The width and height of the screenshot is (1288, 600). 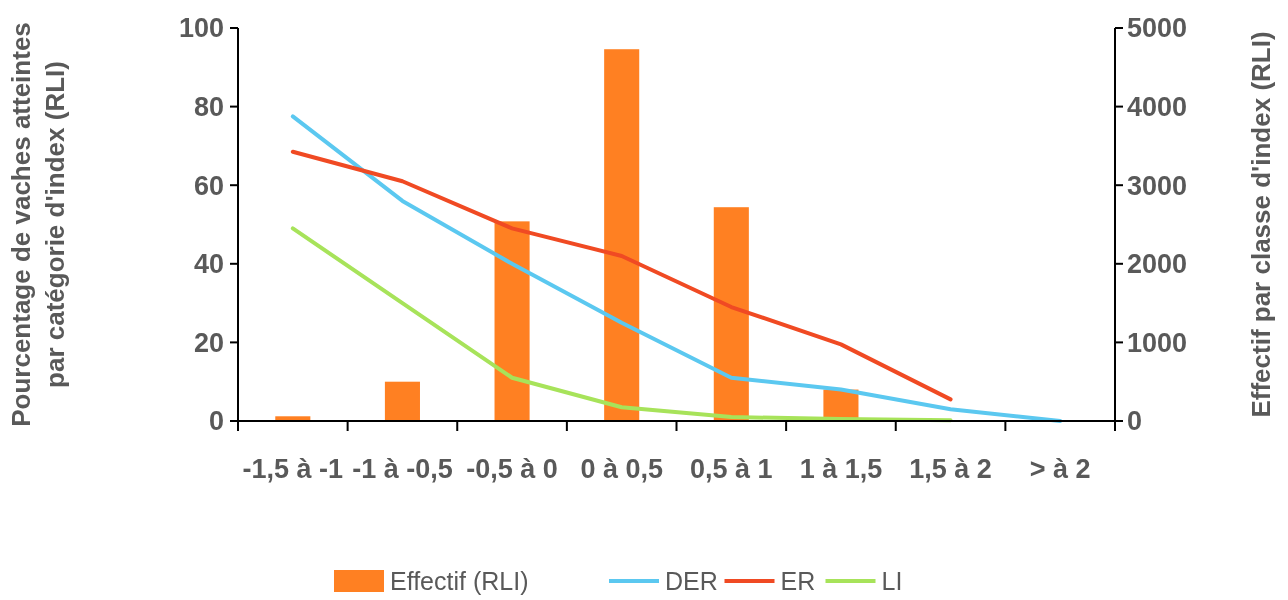 What do you see at coordinates (512, 469) in the screenshot?
I see `x-tick-label: -0,5 à 0` at bounding box center [512, 469].